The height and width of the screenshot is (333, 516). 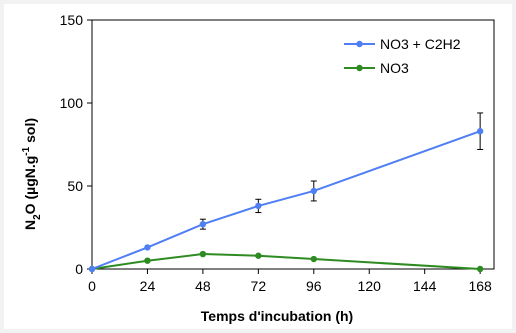 What do you see at coordinates (277, 316) in the screenshot?
I see `x-axis-title: Temps d'incubation (h)` at bounding box center [277, 316].